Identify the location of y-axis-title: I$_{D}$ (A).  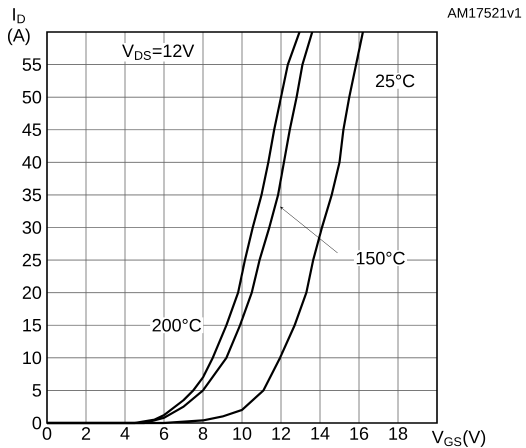
(19, 27).